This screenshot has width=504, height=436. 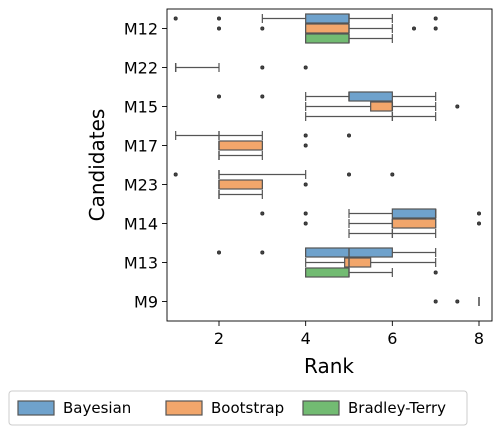 What do you see at coordinates (141, 29) in the screenshot?
I see `y-tick-label: M12` at bounding box center [141, 29].